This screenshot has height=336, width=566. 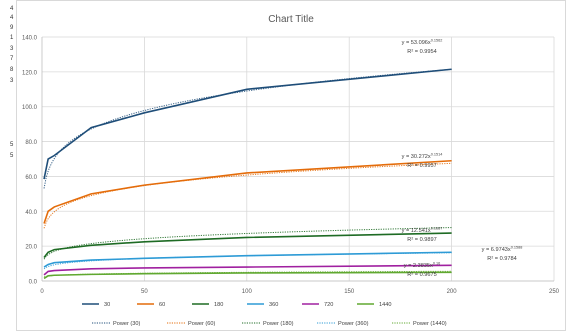 I want to click on y-tick-label: 60.0, so click(x=31, y=178).